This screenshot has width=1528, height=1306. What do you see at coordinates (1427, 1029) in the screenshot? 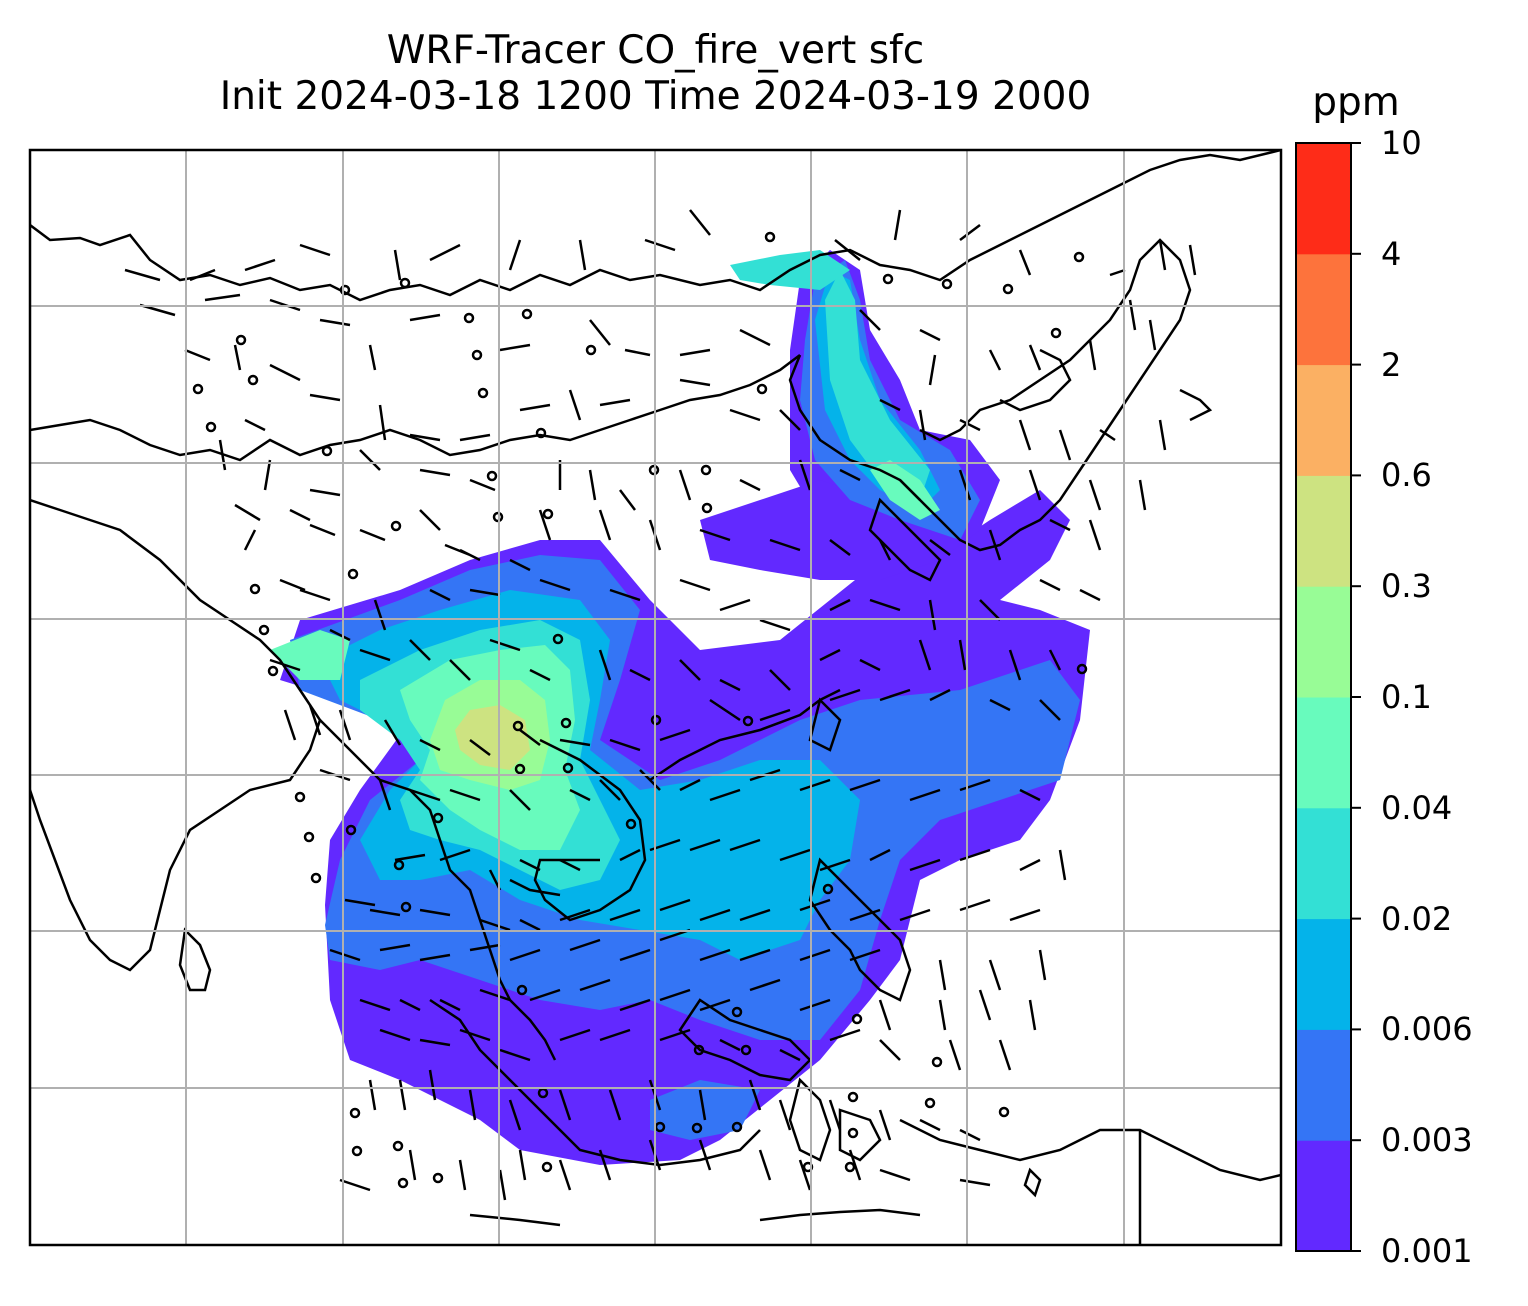
I see `colorbar-tick-label: 0.006` at bounding box center [1427, 1029].